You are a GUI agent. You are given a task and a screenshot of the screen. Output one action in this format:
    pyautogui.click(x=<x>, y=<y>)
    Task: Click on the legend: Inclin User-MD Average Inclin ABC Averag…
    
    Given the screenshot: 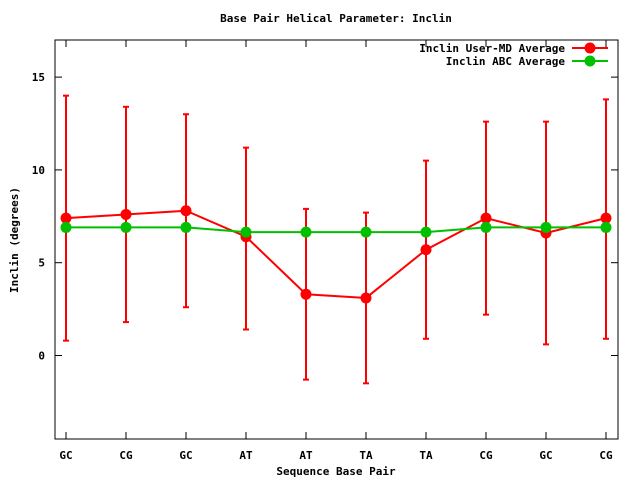 What is the action you would take?
    pyautogui.click(x=513, y=55)
    